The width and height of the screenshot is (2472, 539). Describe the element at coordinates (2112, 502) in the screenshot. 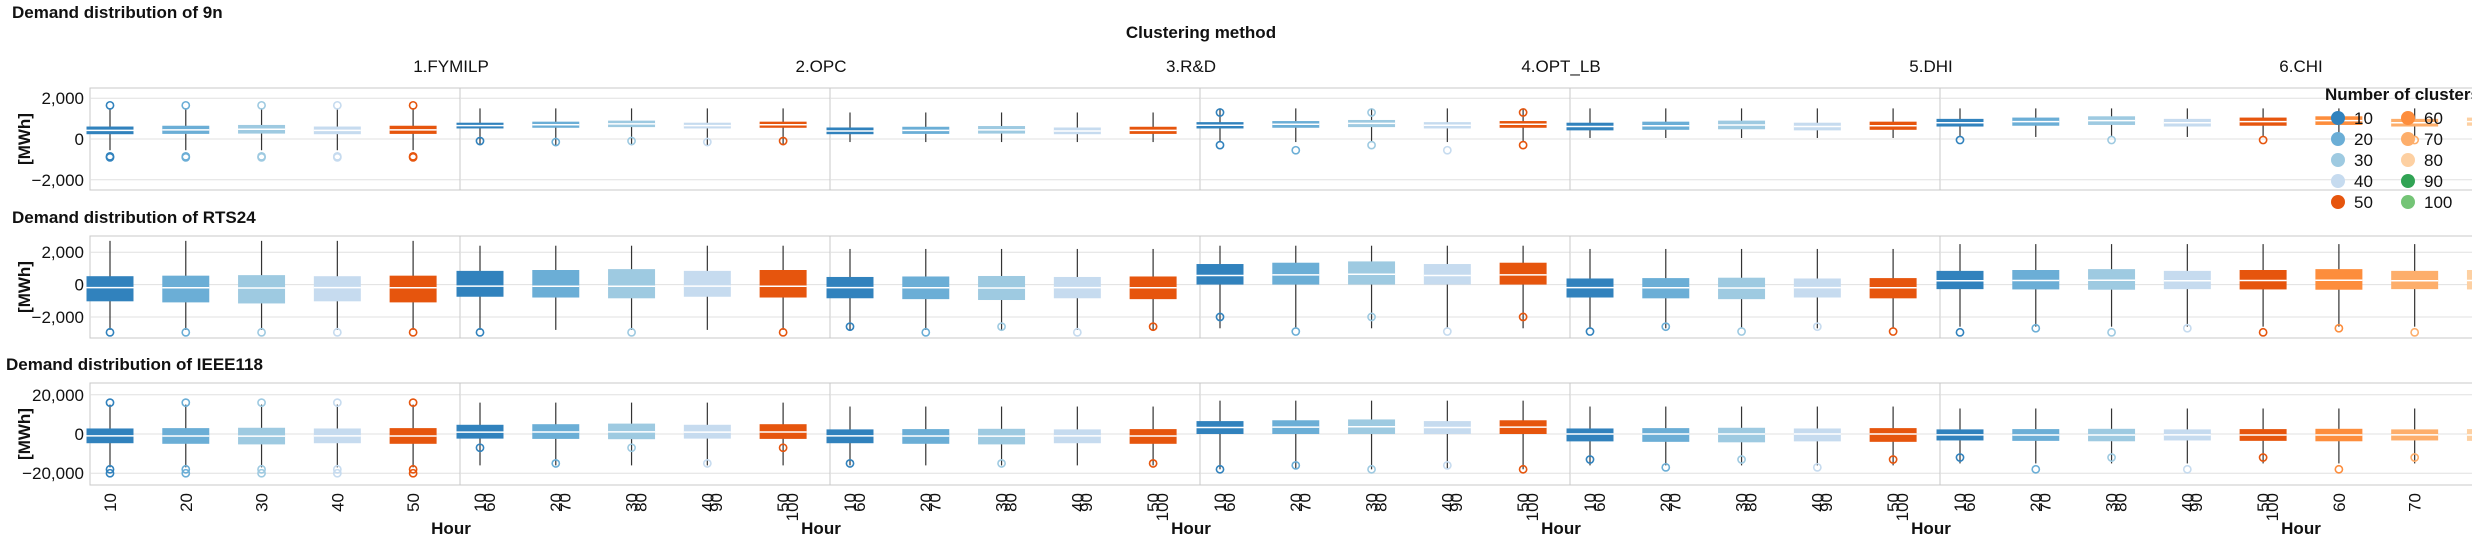

I see `x-tick-label-5-2: 30` at that location.